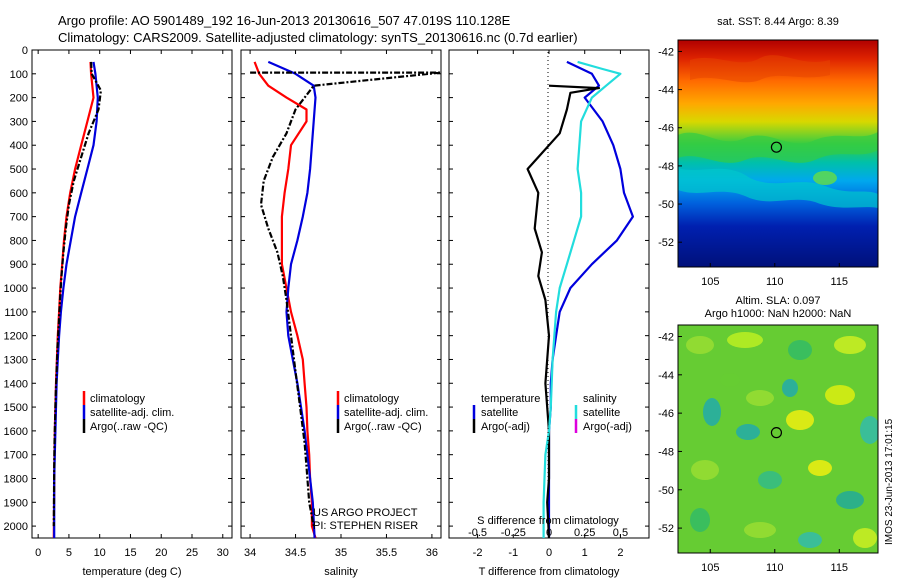 This screenshot has width=900, height=580. I want to click on x-tick-label: 5, so click(69, 553).